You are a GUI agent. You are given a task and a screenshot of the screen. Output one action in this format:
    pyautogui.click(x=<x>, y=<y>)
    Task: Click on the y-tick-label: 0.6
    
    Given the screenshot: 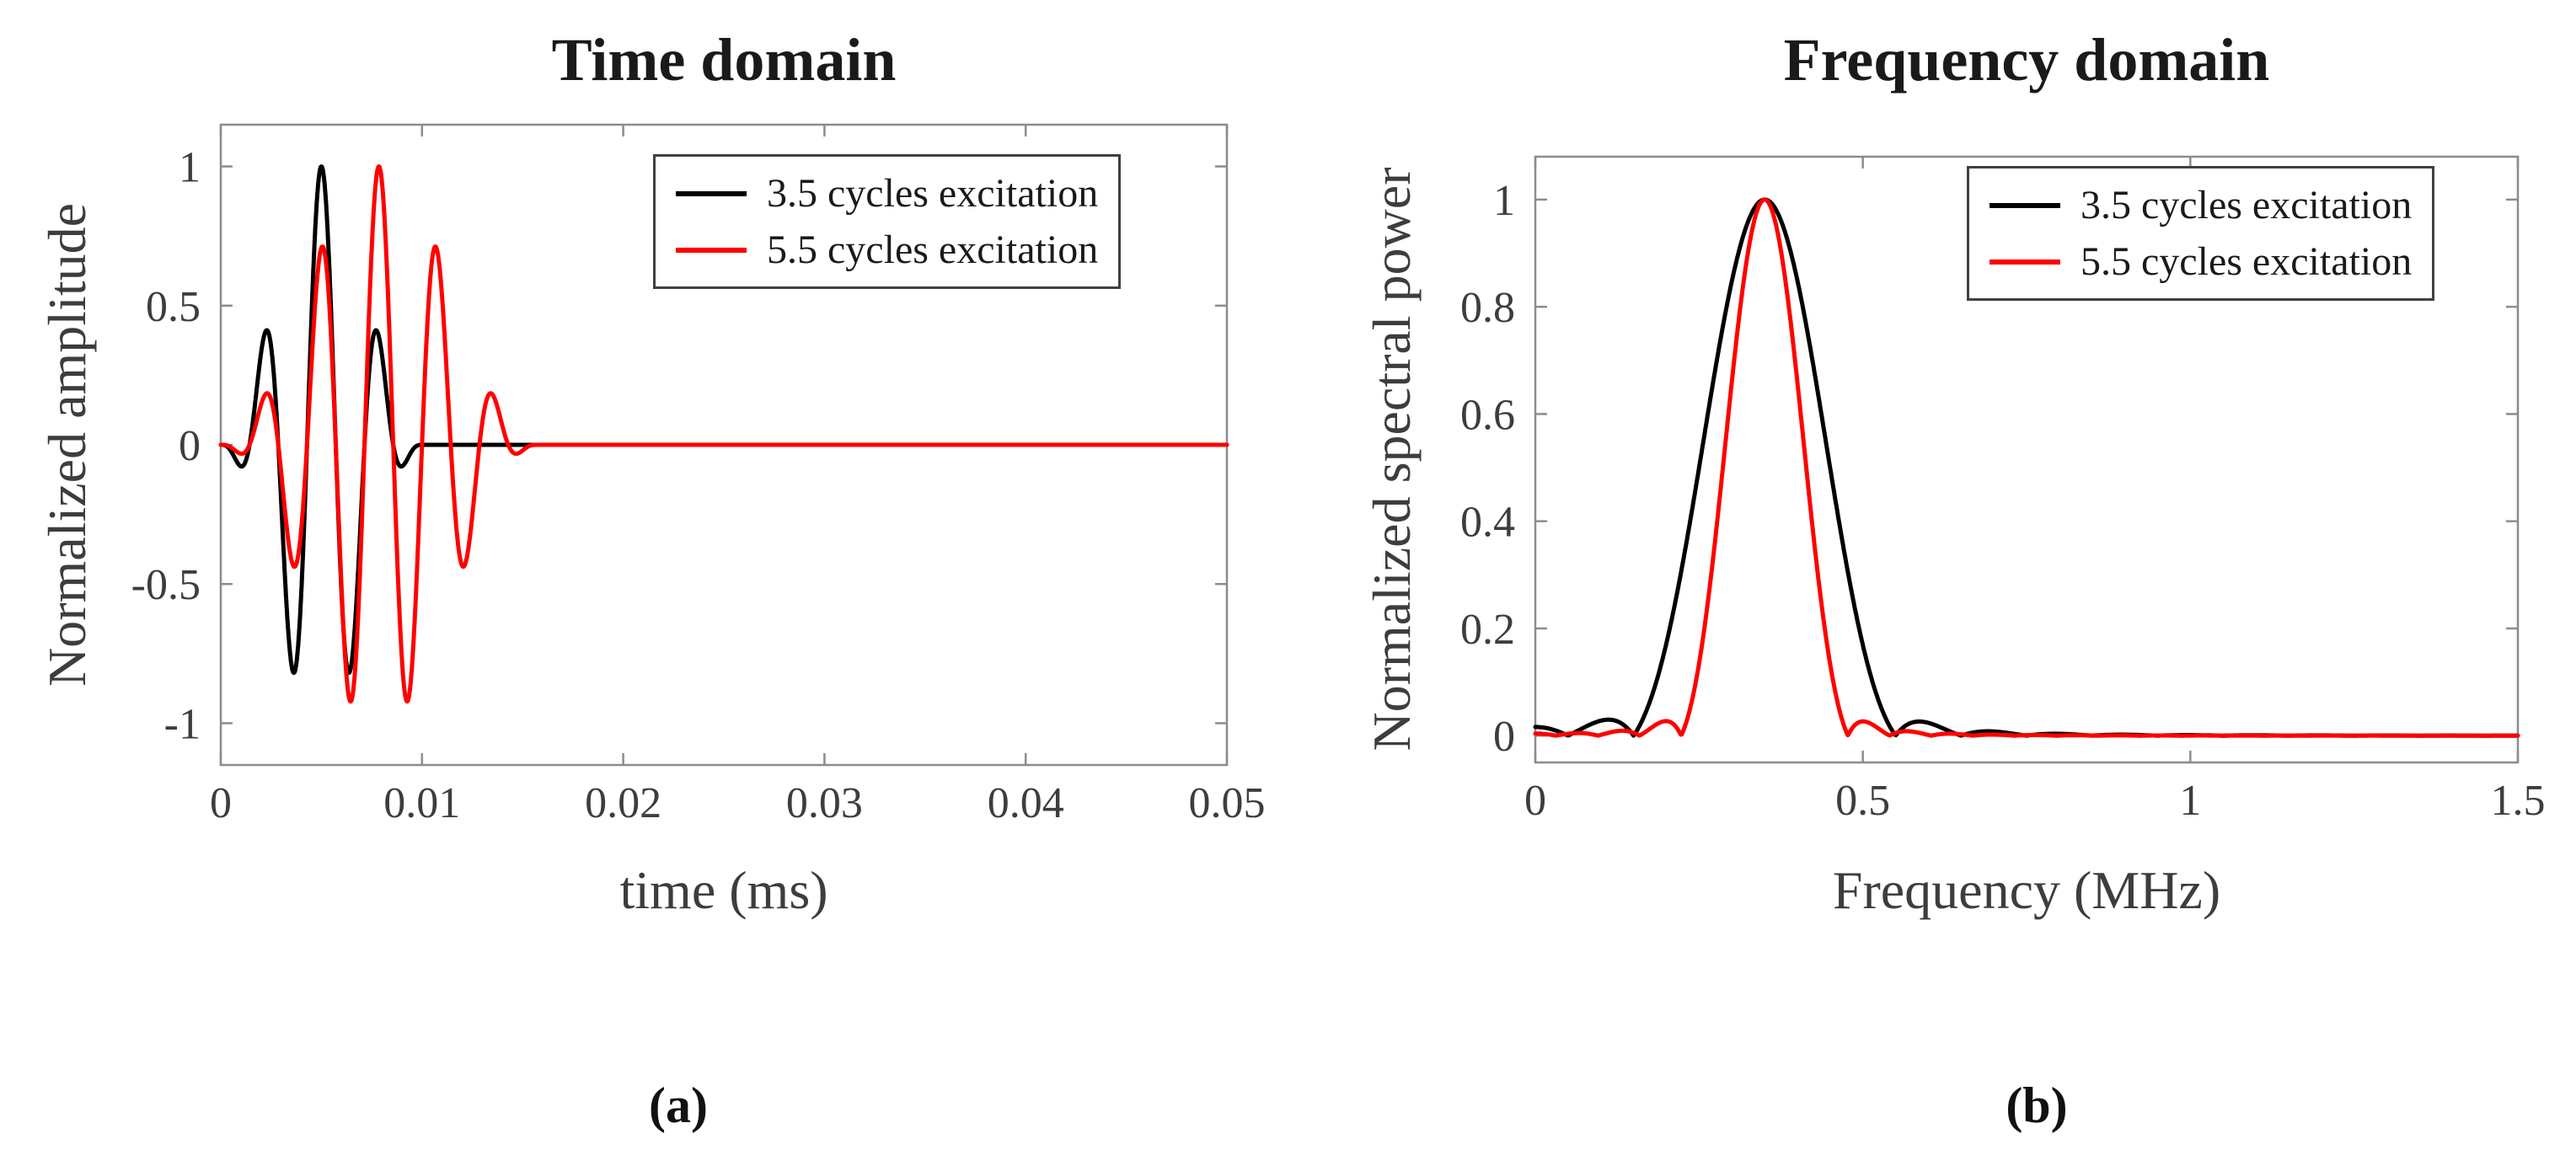 What is the action you would take?
    pyautogui.click(x=1487, y=415)
    